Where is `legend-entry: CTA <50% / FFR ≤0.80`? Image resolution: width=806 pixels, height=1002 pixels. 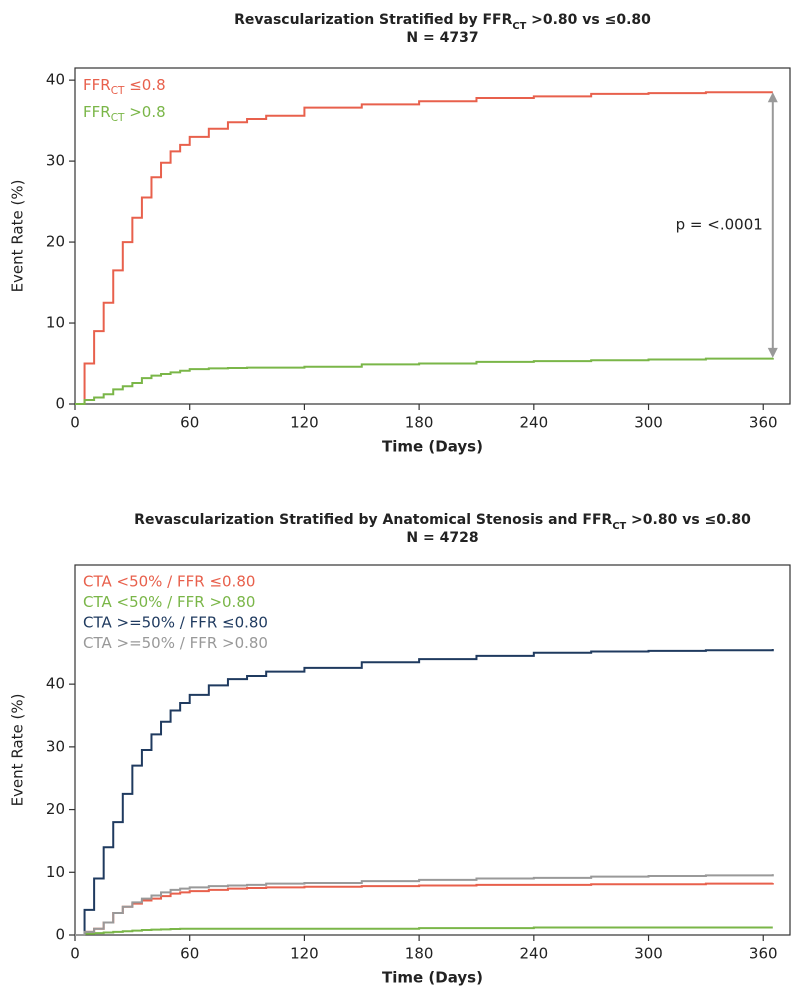 legend-entry: CTA <50% / FFR ≤0.80 is located at coordinates (169, 582).